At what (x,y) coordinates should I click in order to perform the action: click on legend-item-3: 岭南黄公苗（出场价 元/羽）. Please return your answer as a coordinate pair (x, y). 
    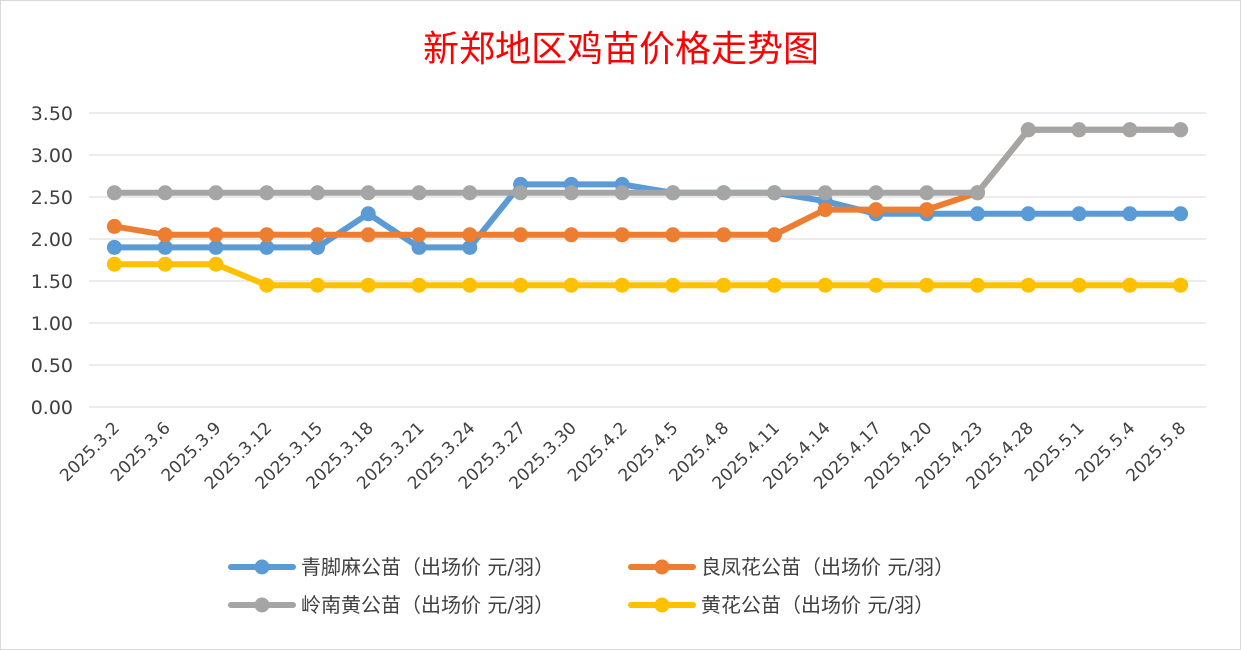
    Looking at the image, I should click on (391, 605).